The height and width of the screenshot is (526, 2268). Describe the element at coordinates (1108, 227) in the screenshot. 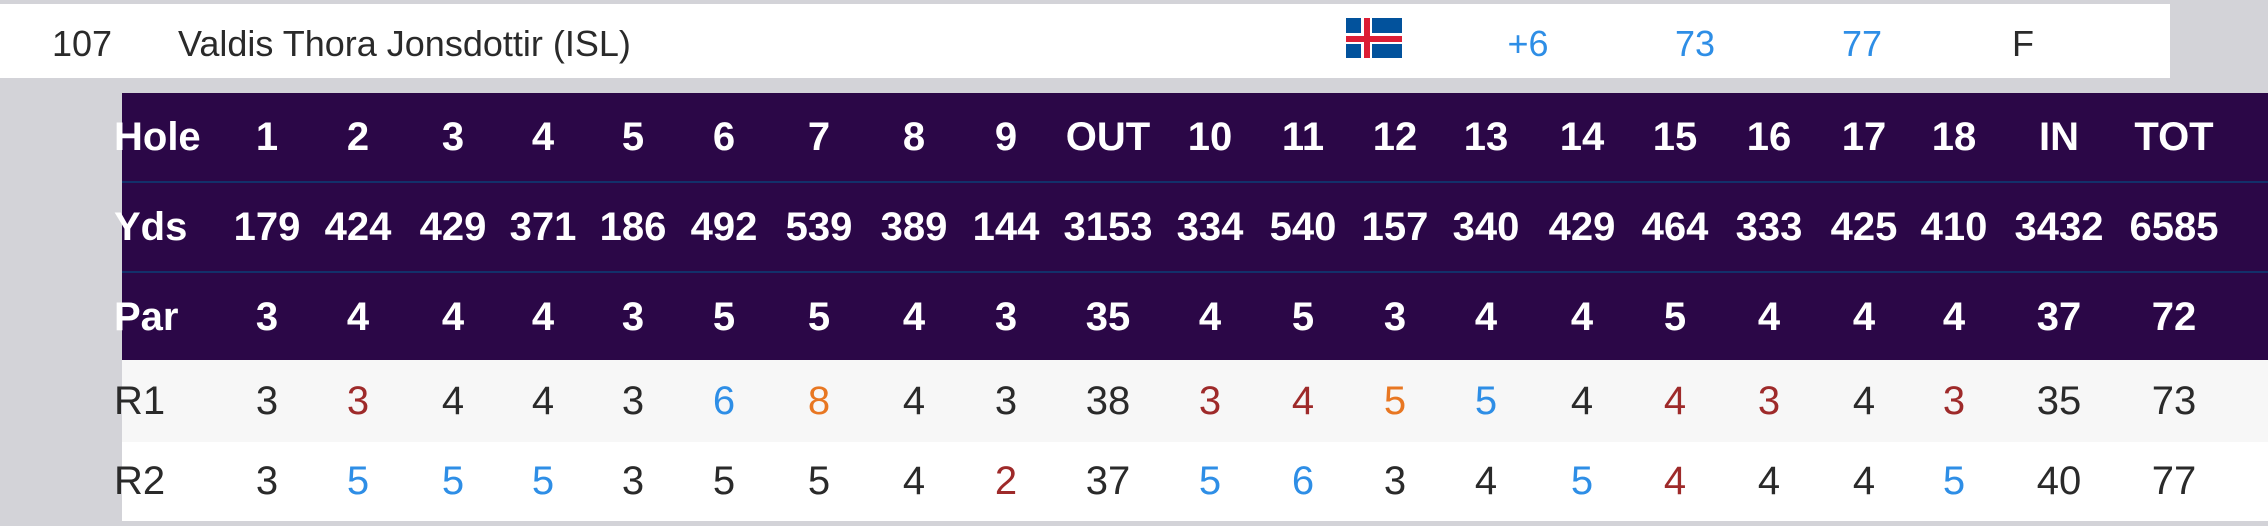

I see `score-cell: 3153` at that location.